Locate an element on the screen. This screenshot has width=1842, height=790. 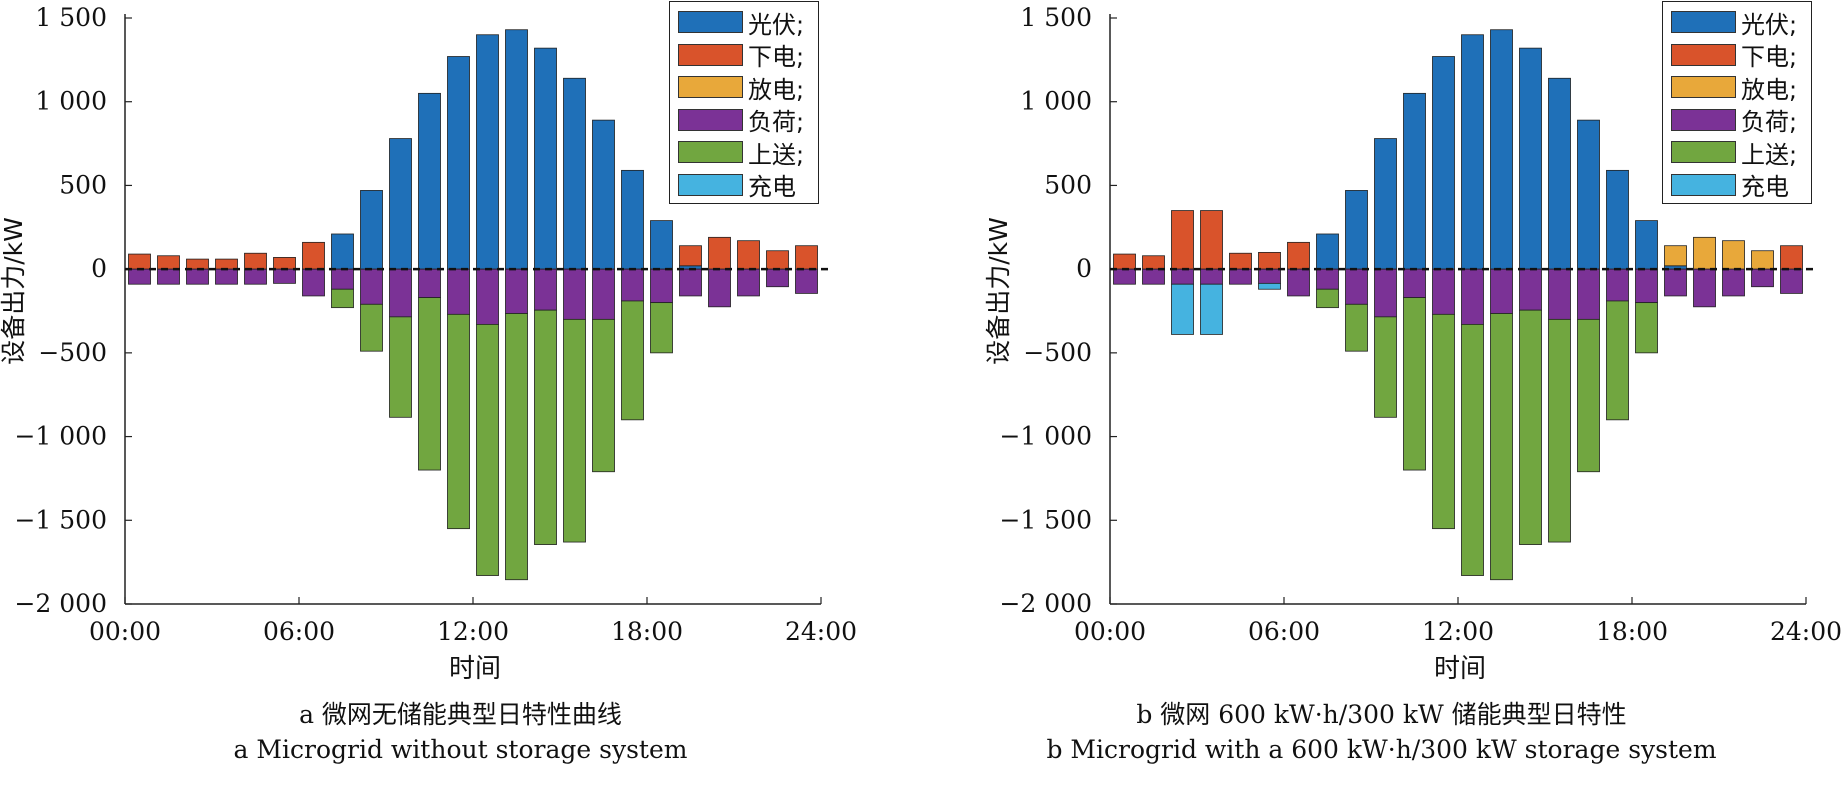
x-tick-label: 24:00 is located at coordinates (821, 631).